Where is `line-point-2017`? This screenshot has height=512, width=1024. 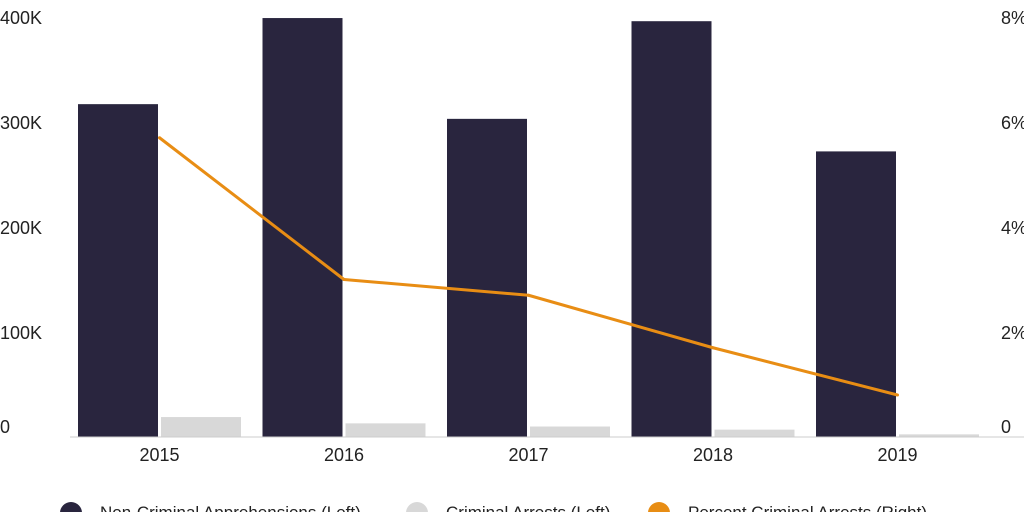 line-point-2017 is located at coordinates (528, 295).